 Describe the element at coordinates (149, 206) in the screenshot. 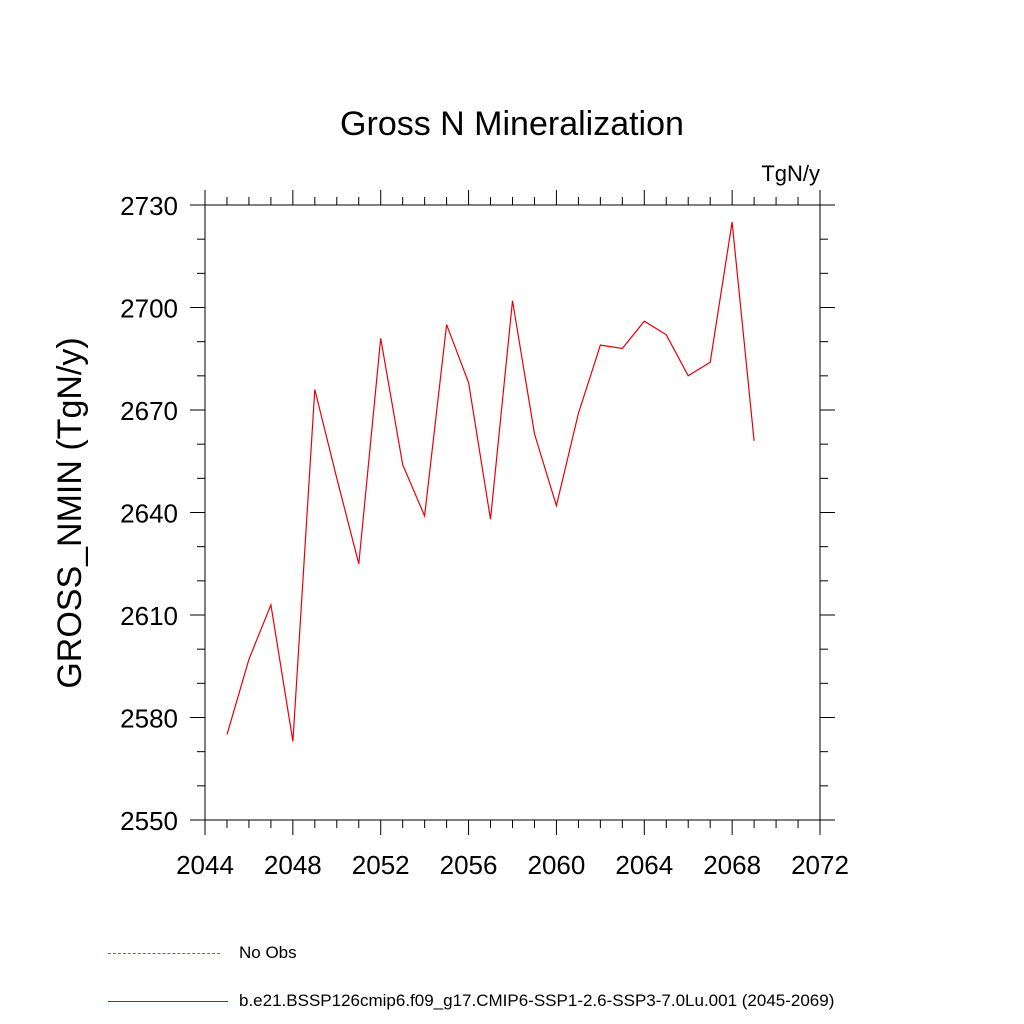

I see `y-tick-label: 2730` at that location.